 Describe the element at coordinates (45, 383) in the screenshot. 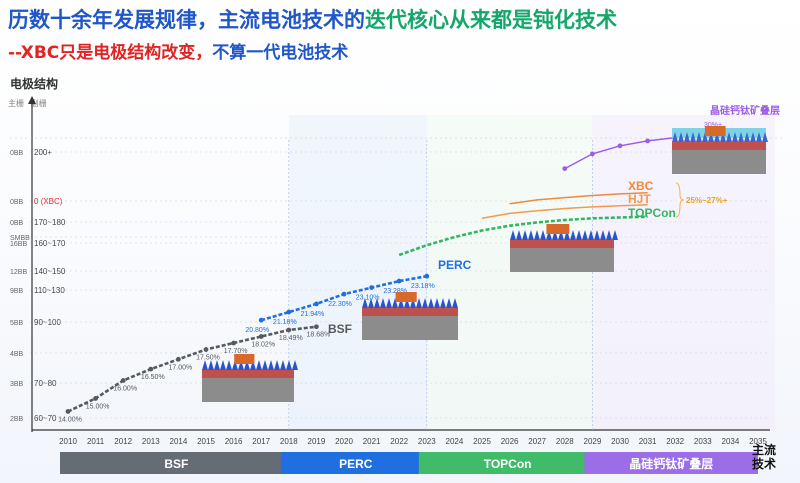

I see `y-tick-label: 70~80` at that location.